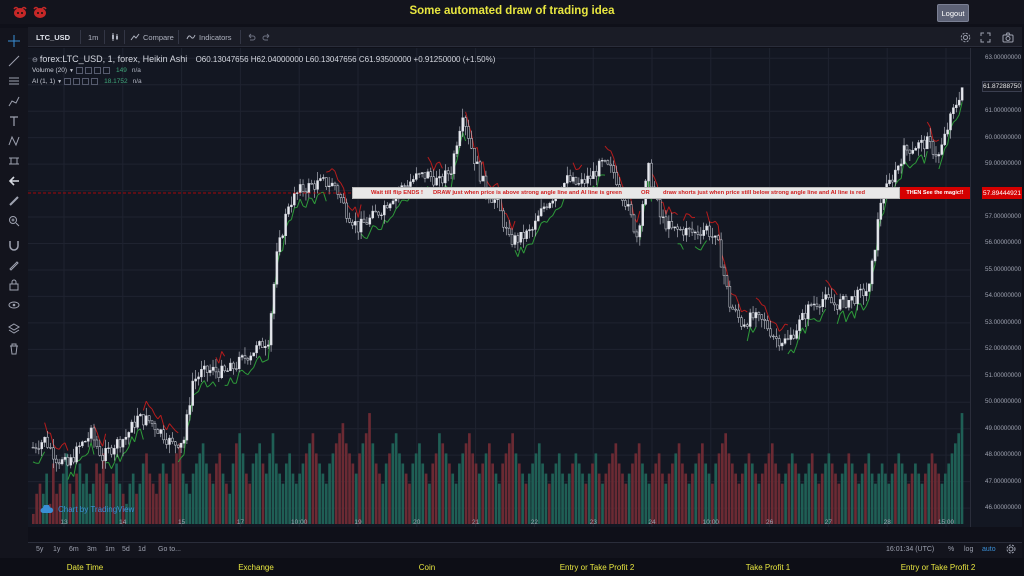 The width and height of the screenshot is (1024, 576). Describe the element at coordinates (209, 37) in the screenshot. I see `indicators-button: Indicators` at that location.